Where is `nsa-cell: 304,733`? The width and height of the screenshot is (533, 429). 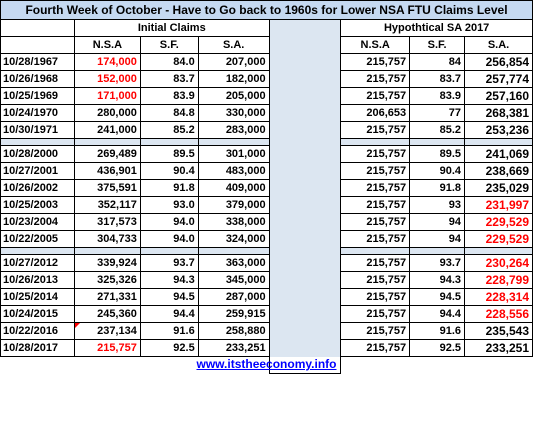
nsa-cell: 304,733 is located at coordinates (107, 239).